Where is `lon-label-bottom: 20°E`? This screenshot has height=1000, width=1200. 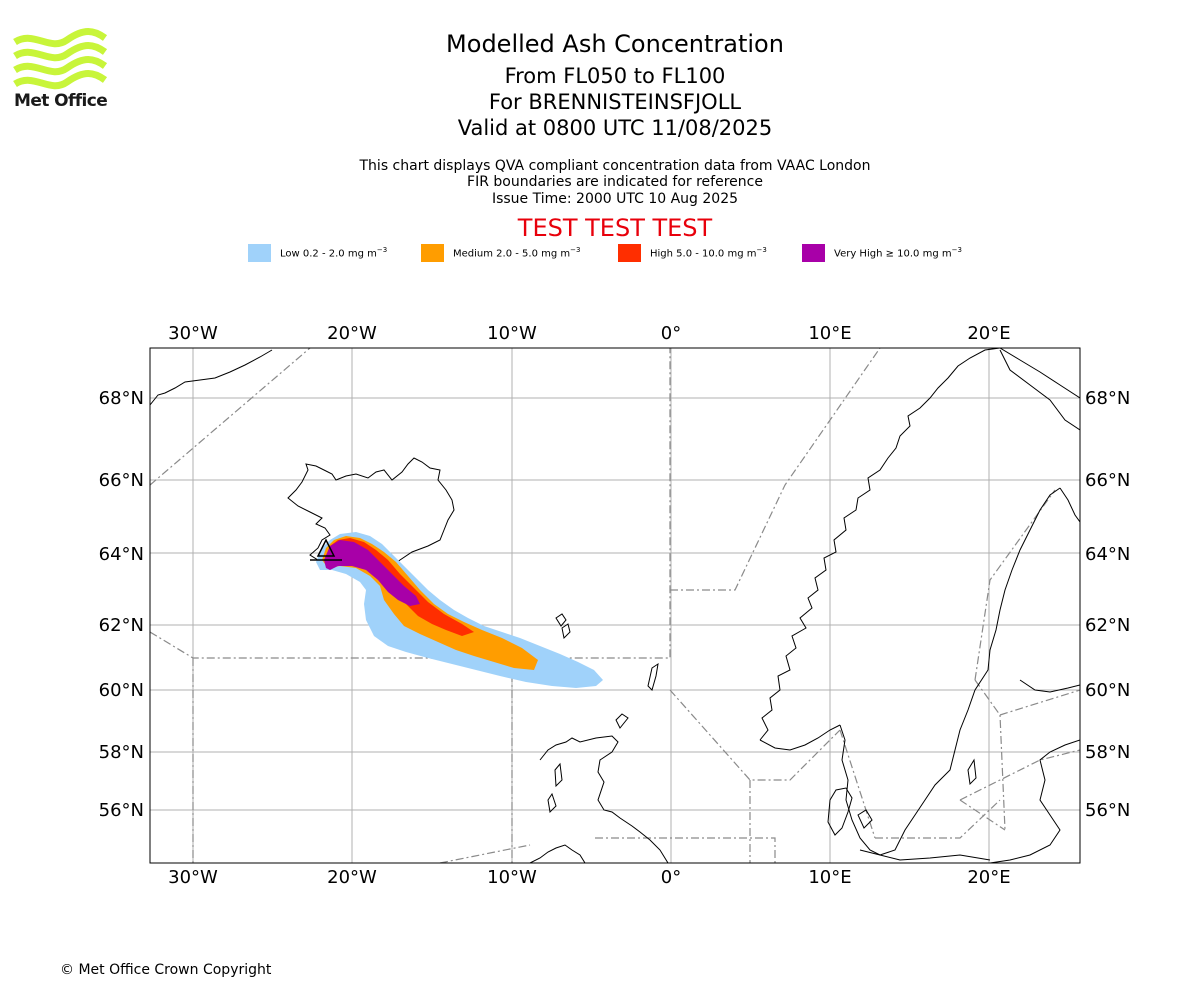 lon-label-bottom: 20°E is located at coordinates (988, 877).